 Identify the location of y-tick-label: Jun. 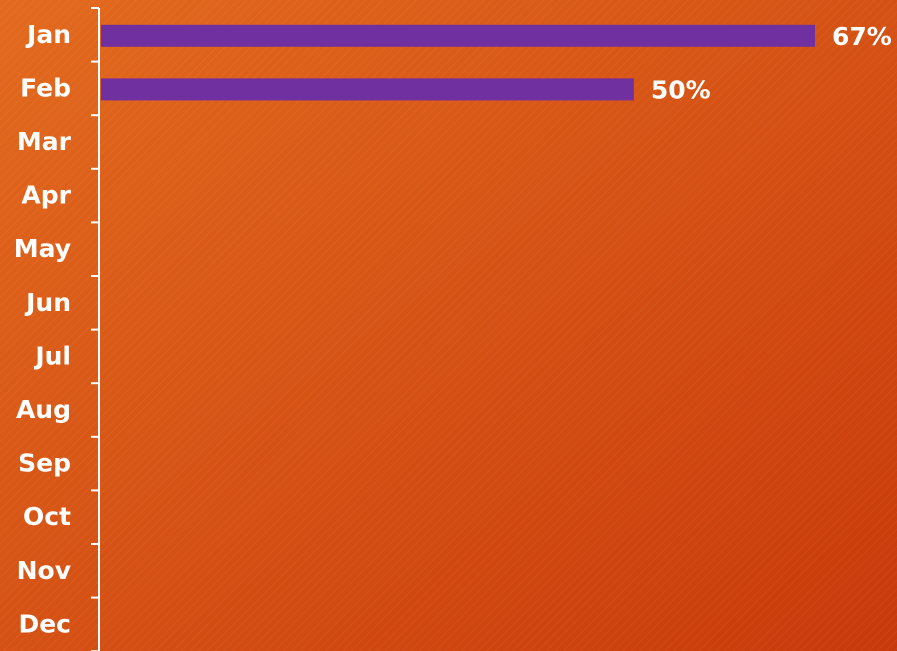
(47, 302).